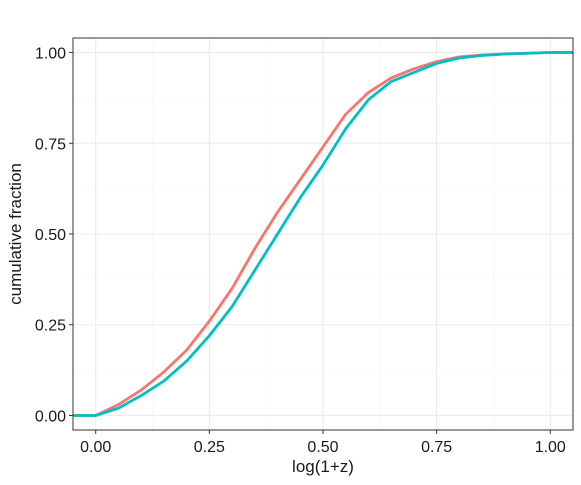 The image size is (581, 485). What do you see at coordinates (550, 447) in the screenshot?
I see `x-tick-label: 1.00` at bounding box center [550, 447].